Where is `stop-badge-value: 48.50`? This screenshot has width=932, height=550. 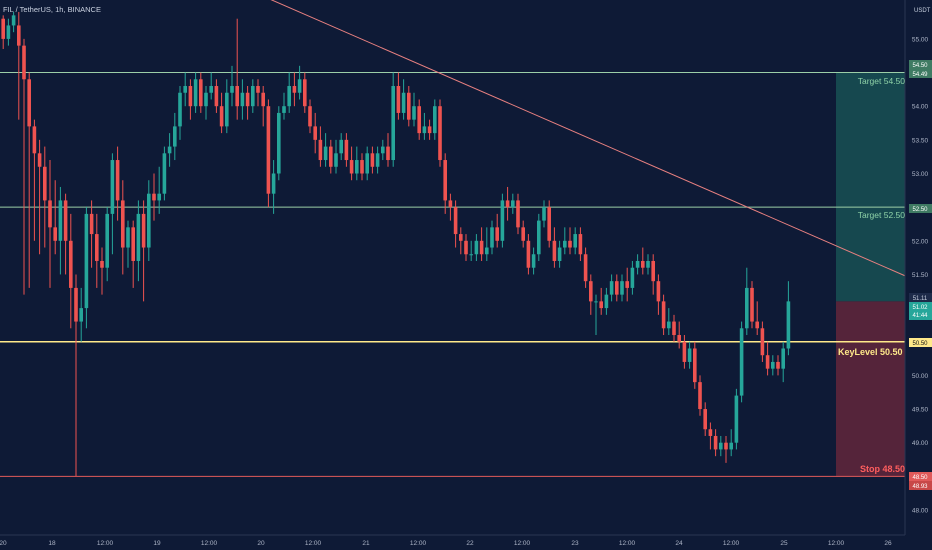
stop-badge-value: 48.50 is located at coordinates (920, 478).